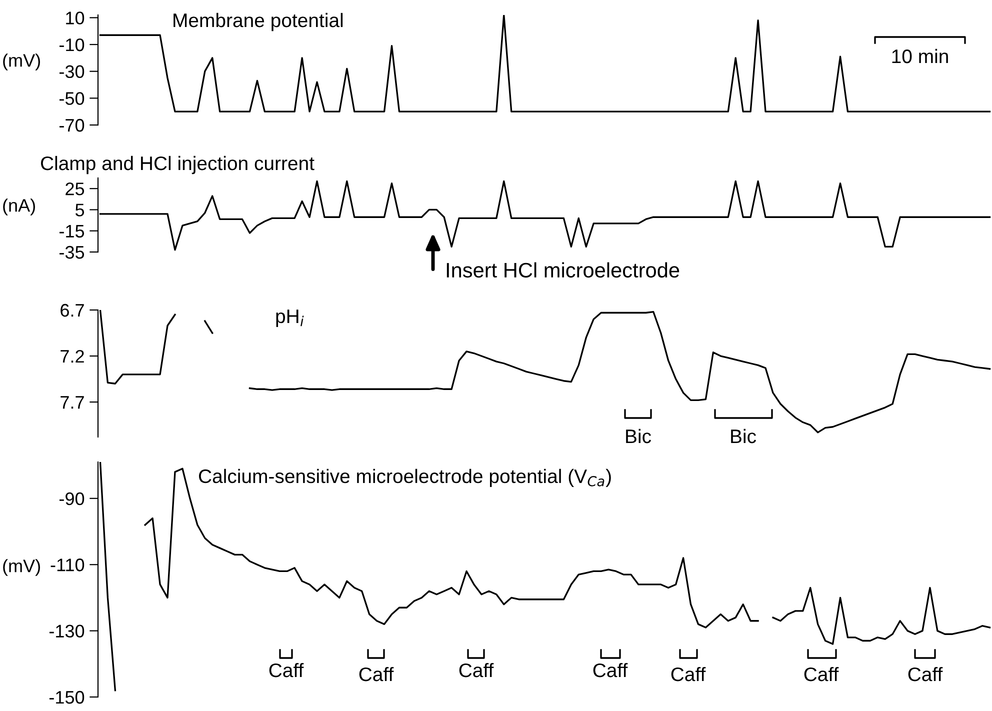 This screenshot has width=992, height=711. What do you see at coordinates (75, 18) in the screenshot?
I see `y-tick-label: 10` at bounding box center [75, 18].